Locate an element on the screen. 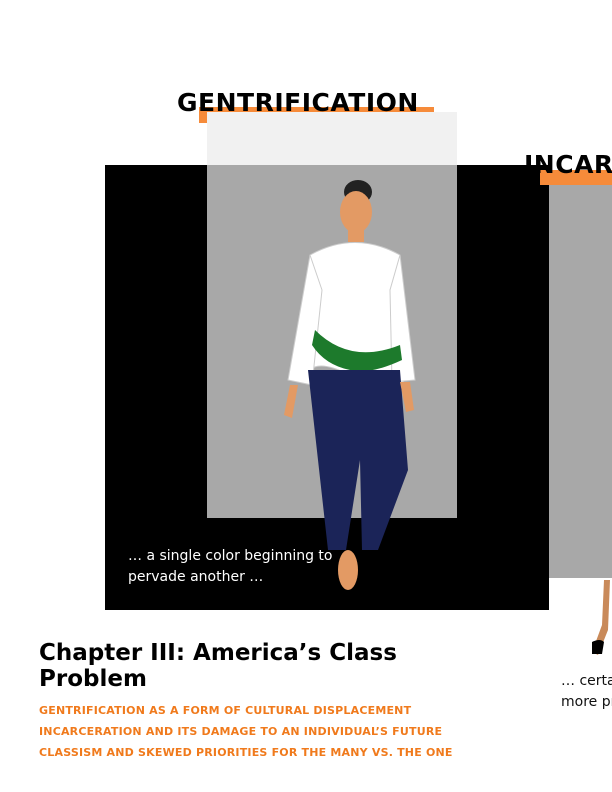 This screenshot has height=792, width=612. caption-line: … certa is located at coordinates (586, 681).